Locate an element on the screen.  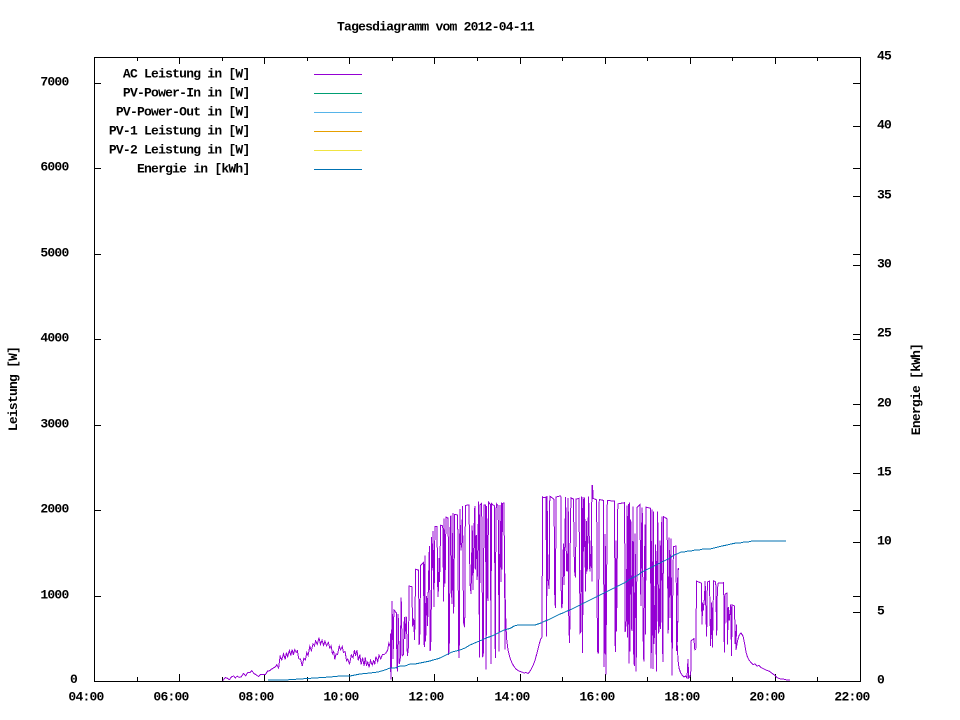
svg-text: 5000 is located at coordinates (54, 253).